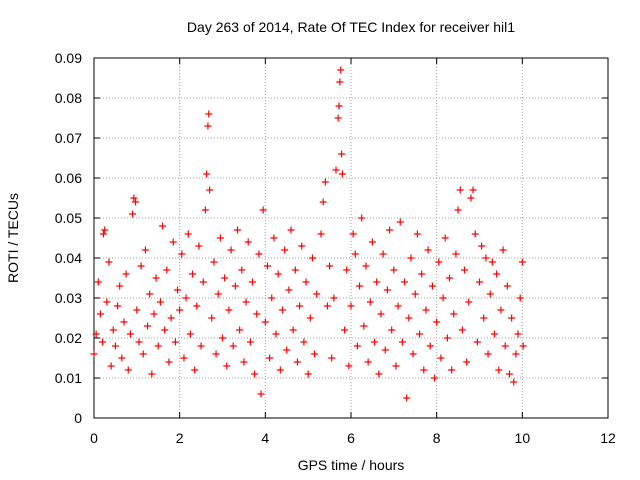  Describe the element at coordinates (351, 438) in the screenshot. I see `x-tick-label: 6` at that location.